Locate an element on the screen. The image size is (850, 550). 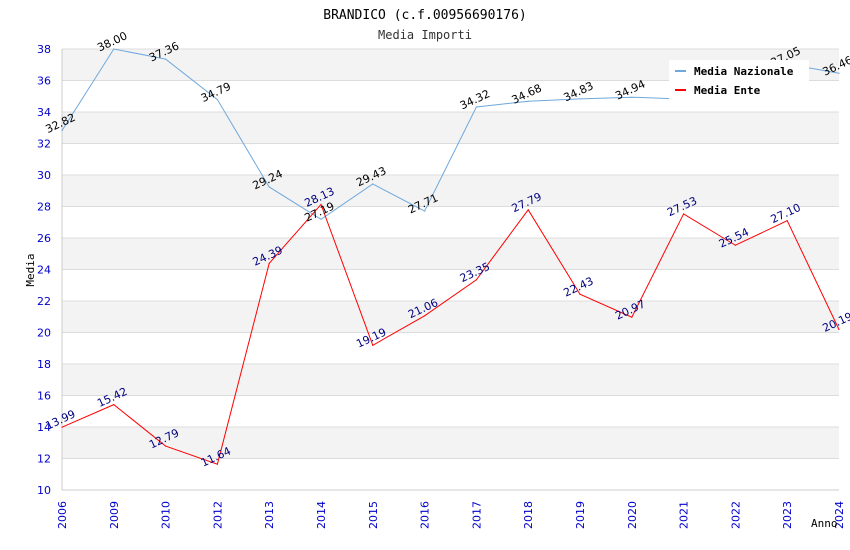
y-tick-label: 38 is located at coordinates (44, 49).